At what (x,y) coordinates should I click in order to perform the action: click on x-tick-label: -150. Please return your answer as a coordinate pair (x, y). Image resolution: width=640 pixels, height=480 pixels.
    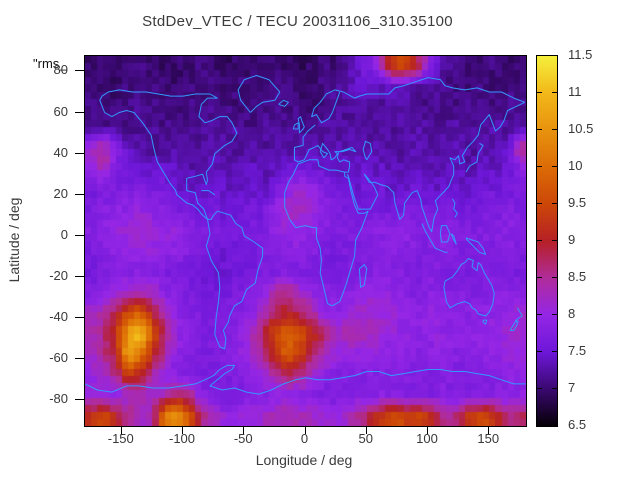
    Looking at the image, I should click on (120, 438).